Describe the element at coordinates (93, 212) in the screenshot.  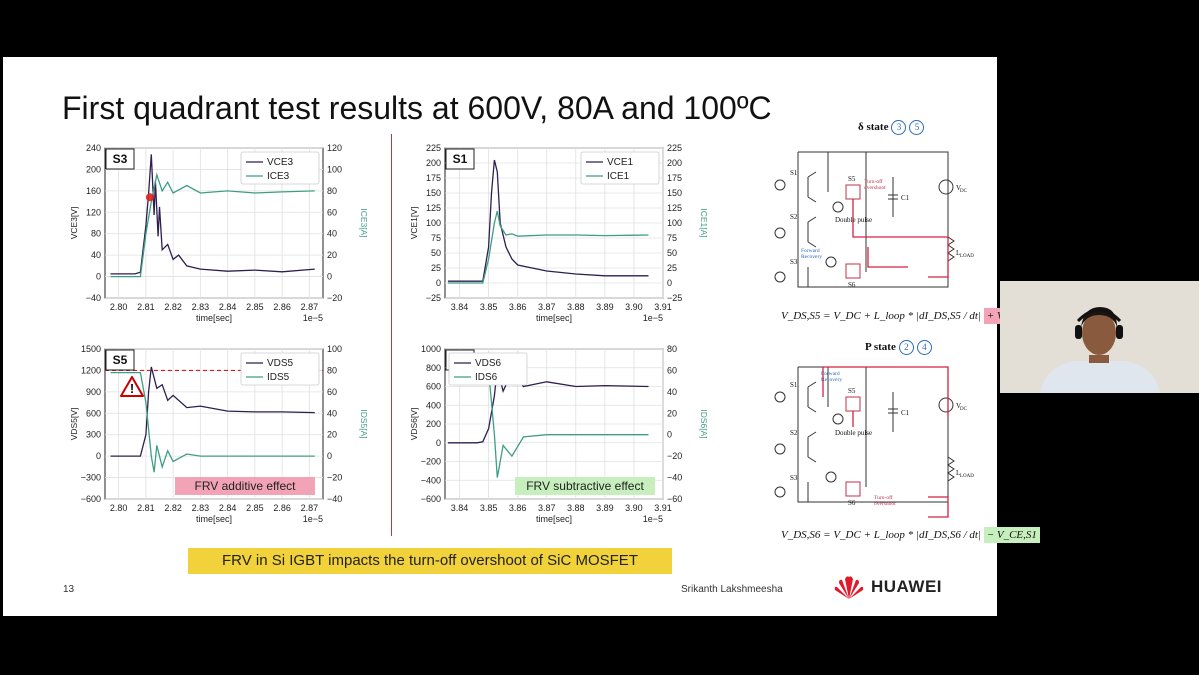
I see `s3-ytick: 120` at that location.